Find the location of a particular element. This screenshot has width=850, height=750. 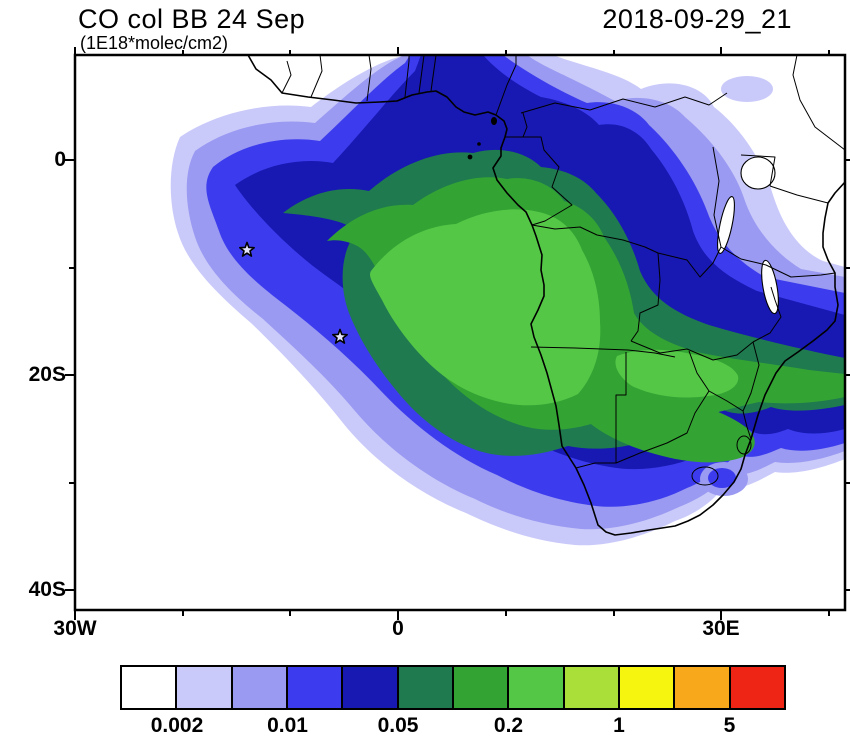

y-tick-label-0: 0 is located at coordinates (60, 159).